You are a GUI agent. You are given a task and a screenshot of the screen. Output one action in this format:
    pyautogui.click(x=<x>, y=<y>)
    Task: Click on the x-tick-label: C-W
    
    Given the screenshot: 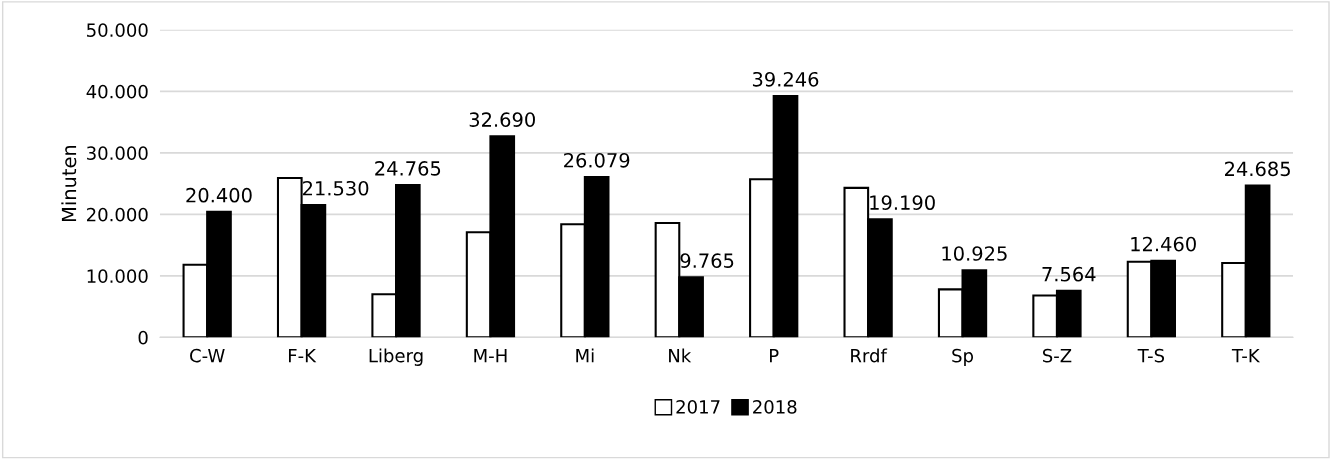 What is the action you would take?
    pyautogui.click(x=207, y=355)
    